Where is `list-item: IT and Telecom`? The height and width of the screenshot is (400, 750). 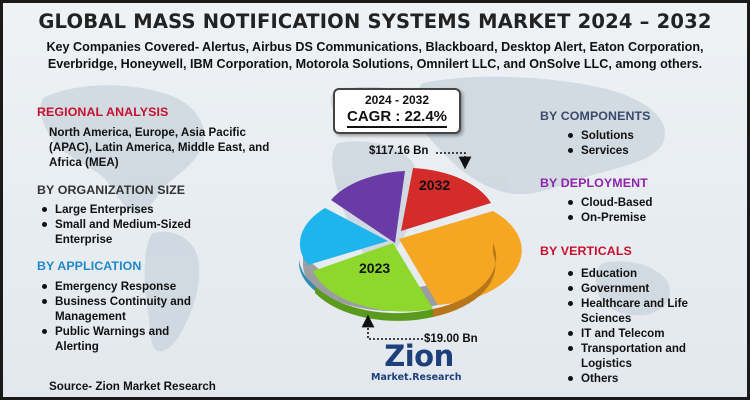
list-item: IT and Telecom is located at coordinates (626, 333).